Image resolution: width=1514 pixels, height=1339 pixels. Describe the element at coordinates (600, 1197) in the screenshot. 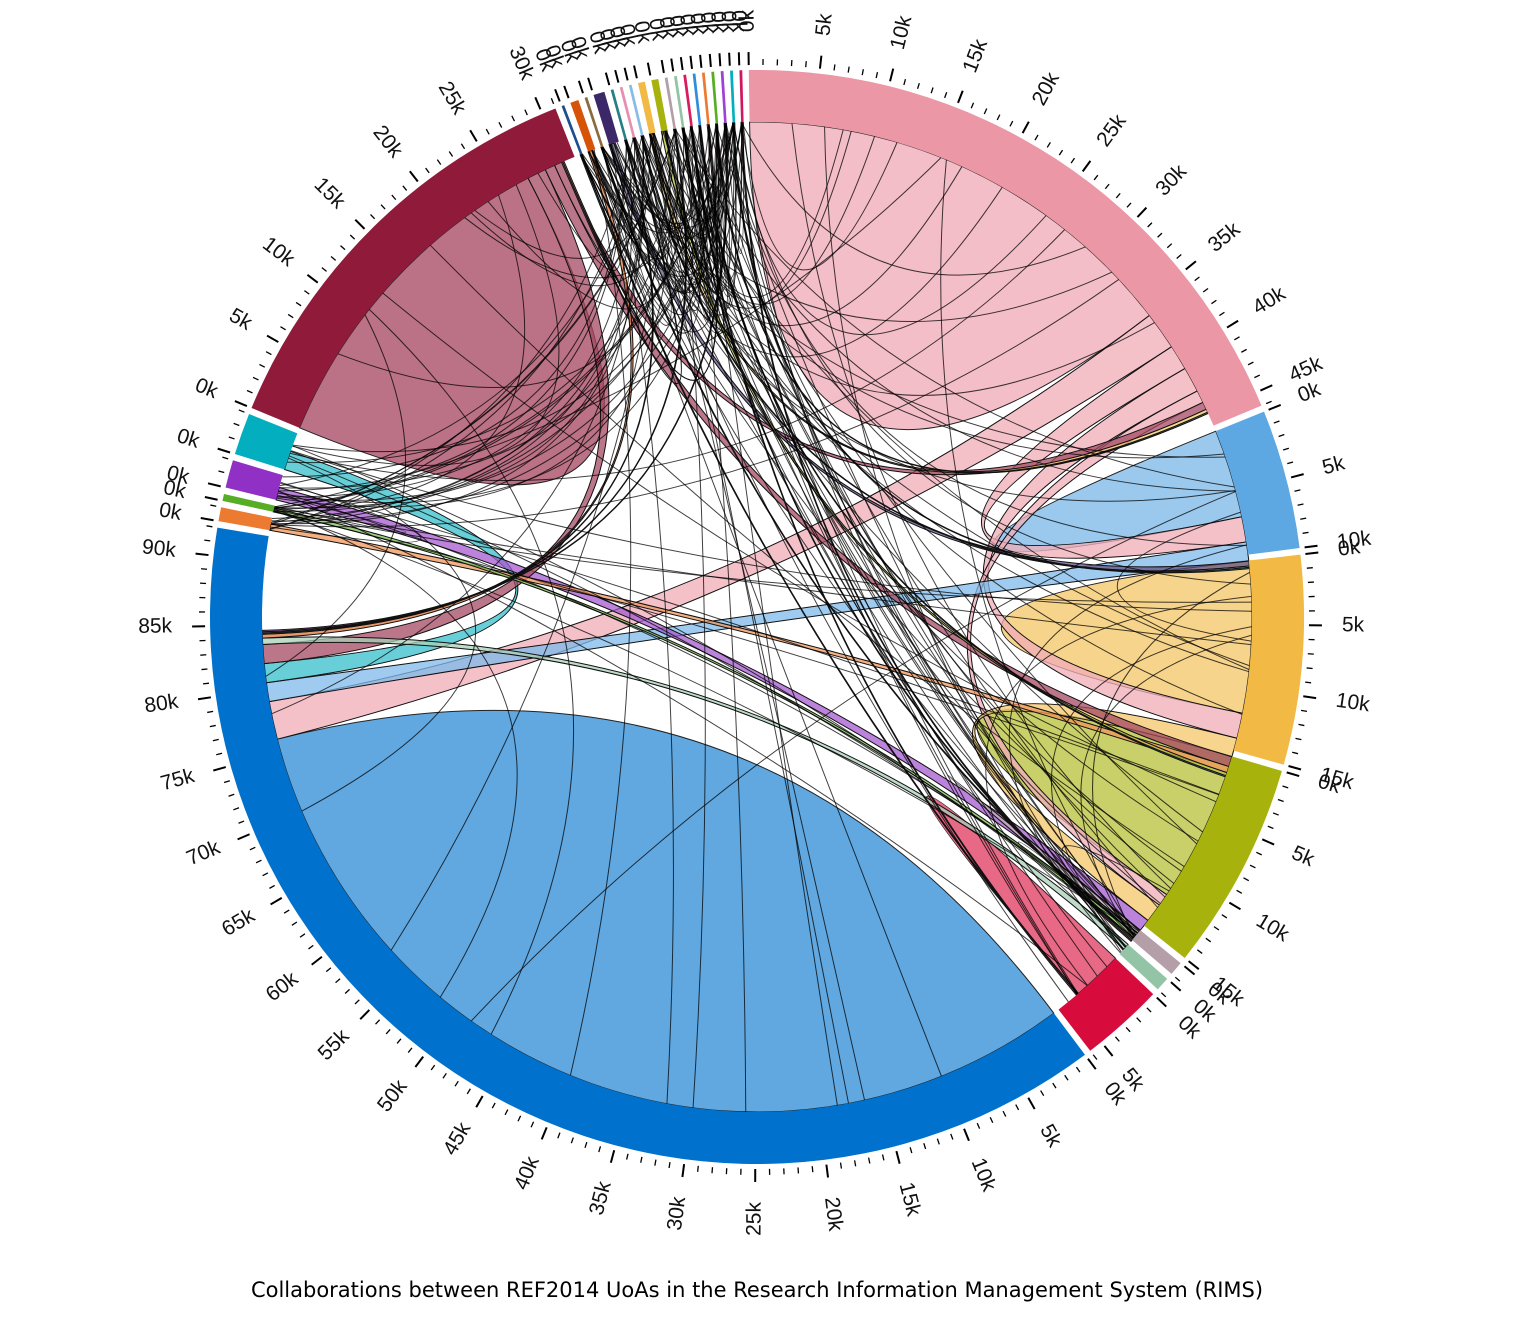

I see `tick-label: 35k` at that location.